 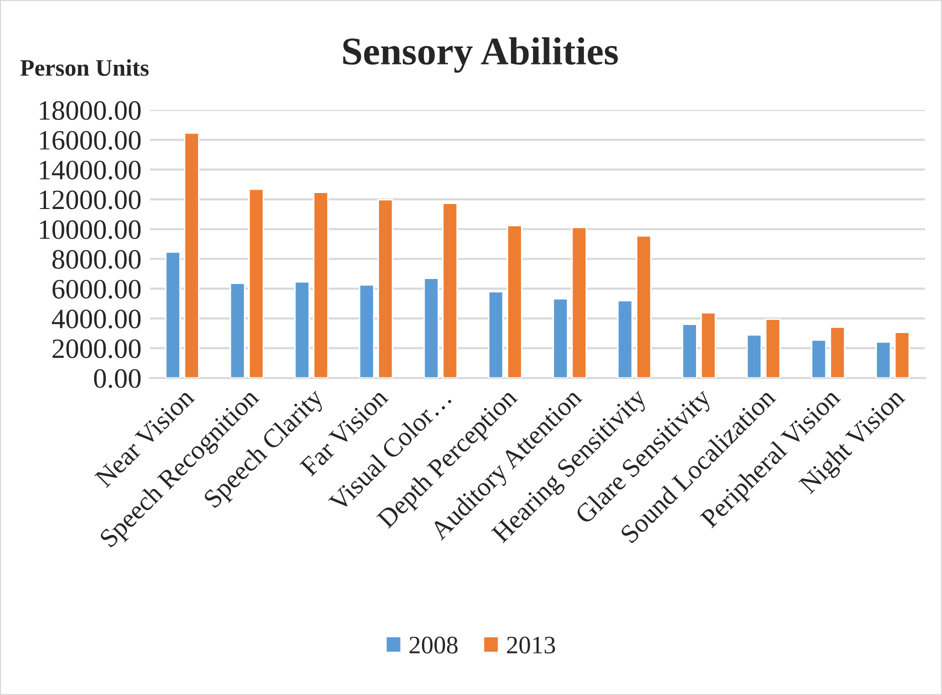 What do you see at coordinates (96, 319) in the screenshot?
I see `y-tick-label: 4000.00` at bounding box center [96, 319].